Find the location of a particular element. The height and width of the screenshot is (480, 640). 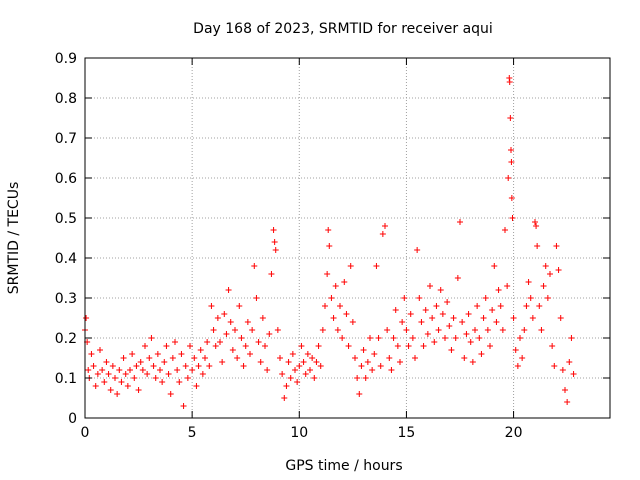

x-tick-label: 20 is located at coordinates (514, 433).